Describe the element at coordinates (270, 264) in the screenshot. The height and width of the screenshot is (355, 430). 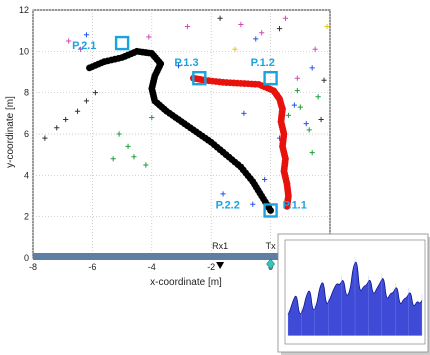
I see `tx-antenna-marker` at that location.